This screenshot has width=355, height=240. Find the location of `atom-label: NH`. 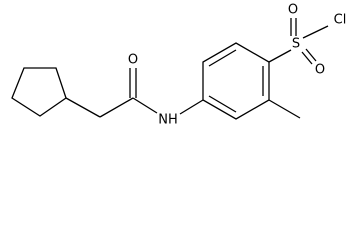

atom-label: NH is located at coordinates (168, 120).